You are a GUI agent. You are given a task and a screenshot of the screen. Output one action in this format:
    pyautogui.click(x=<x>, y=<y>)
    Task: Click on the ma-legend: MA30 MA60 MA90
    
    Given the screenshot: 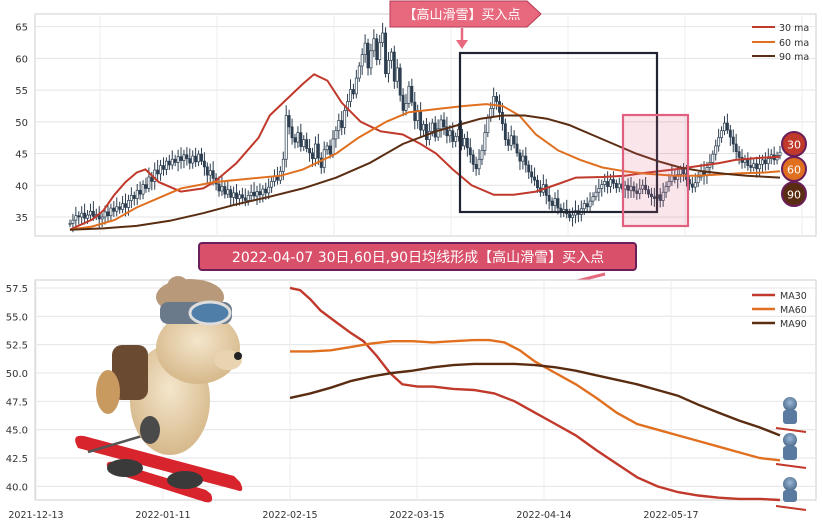 What is the action you would take?
    pyautogui.click(x=779, y=310)
    